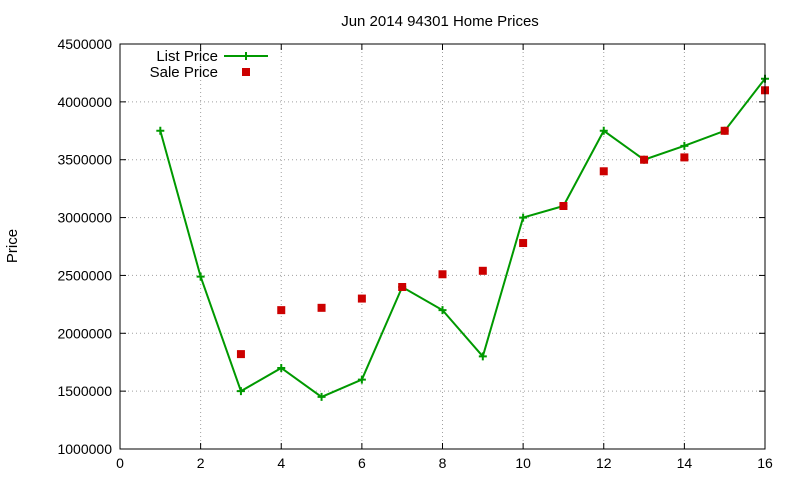 The width and height of the screenshot is (800, 480). Describe the element at coordinates (604, 463) in the screenshot. I see `x-tick-label: 12` at that location.